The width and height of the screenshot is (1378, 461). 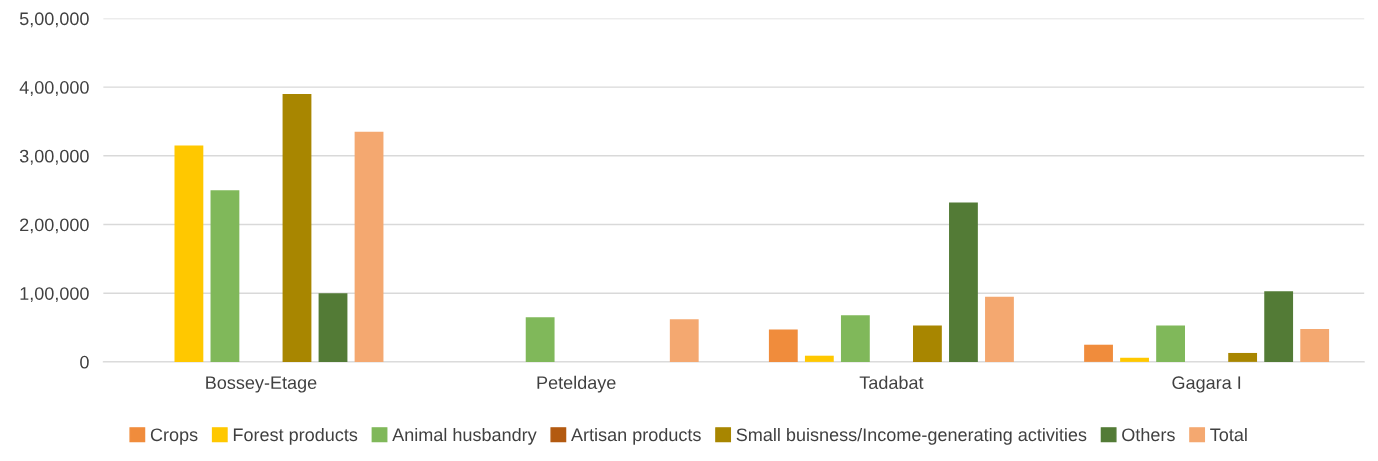 What do you see at coordinates (636, 436) in the screenshot?
I see `legend-label: Artisan products` at bounding box center [636, 436].